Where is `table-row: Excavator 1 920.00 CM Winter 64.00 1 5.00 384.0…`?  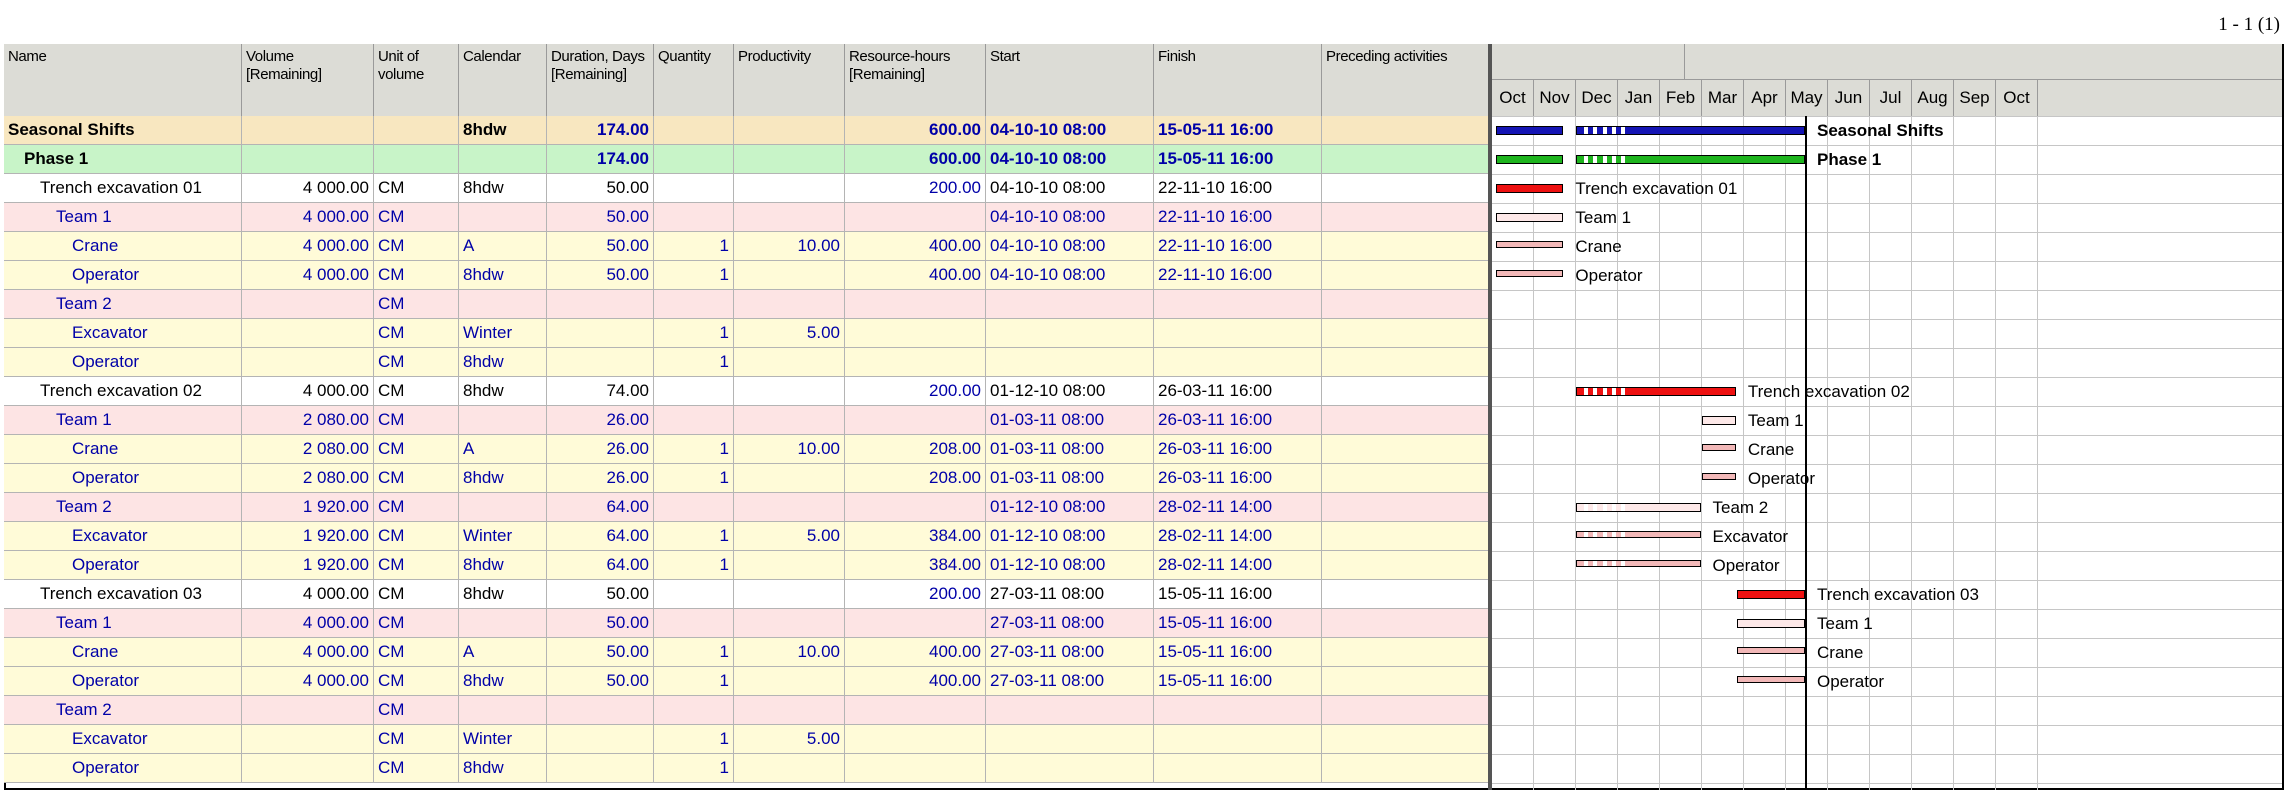
table-row: Excavator 1 920.00 CM Winter 64.00 1 5.00 384.0… is located at coordinates (748, 536).